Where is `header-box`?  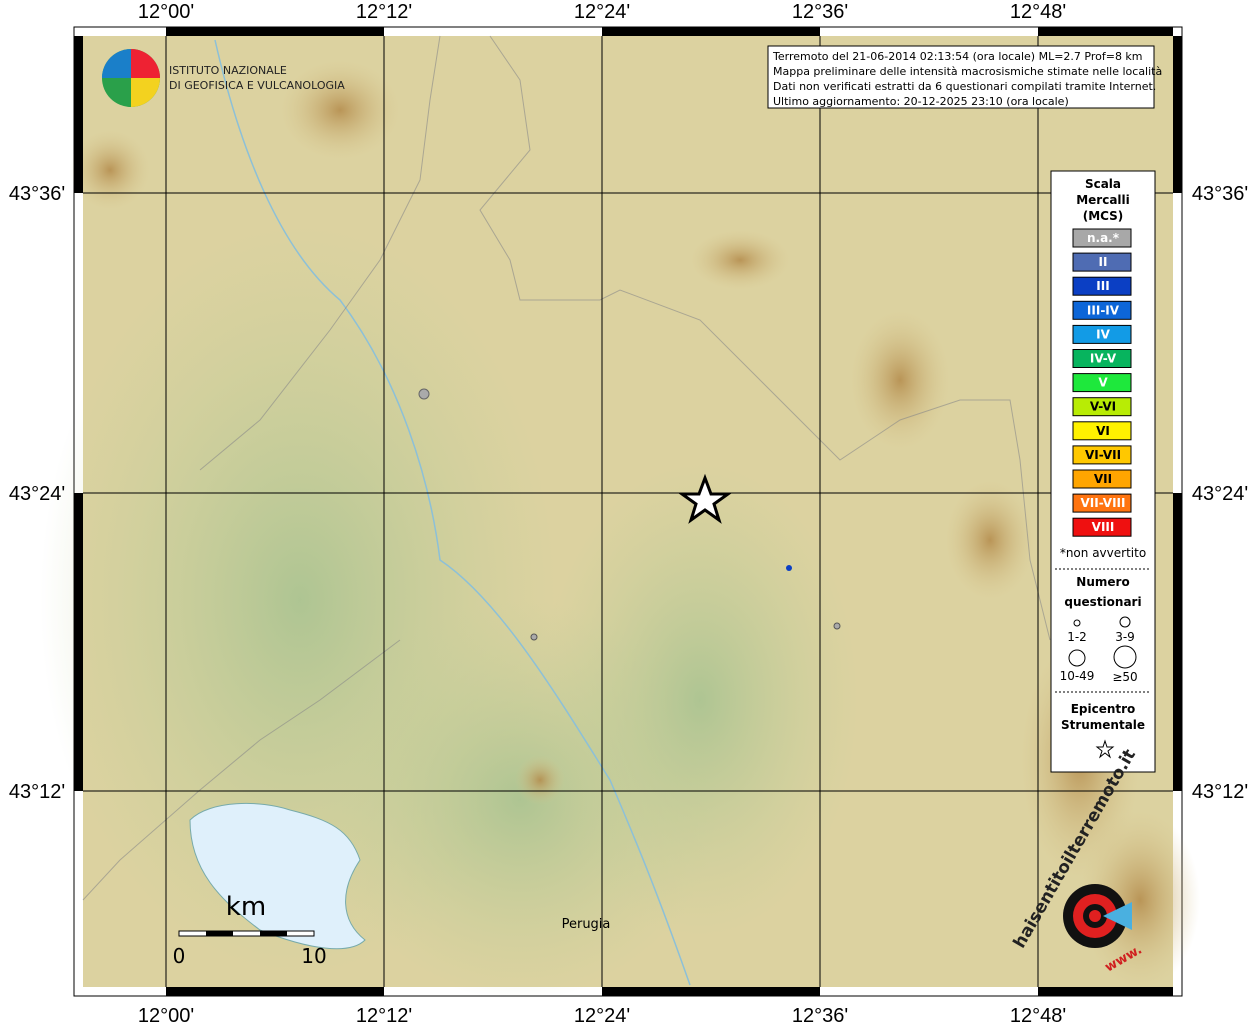 header-box is located at coordinates (961, 77).